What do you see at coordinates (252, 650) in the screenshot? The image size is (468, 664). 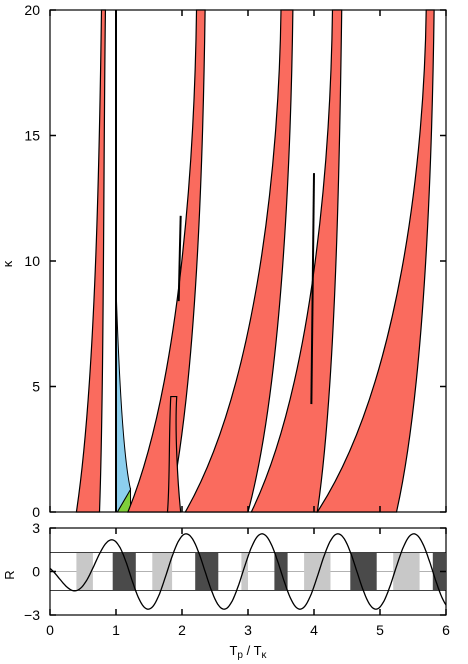 I see `x-axis-label-sep: / T` at bounding box center [252, 650].